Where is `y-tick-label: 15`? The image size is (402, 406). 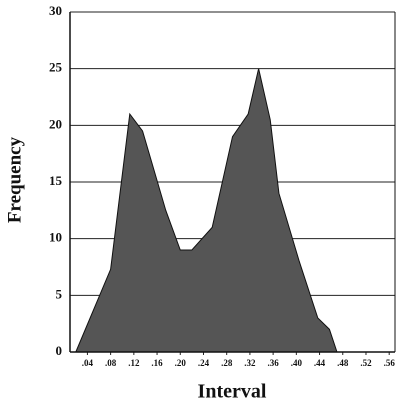
y-tick-label: 15 is located at coordinates (56, 180).